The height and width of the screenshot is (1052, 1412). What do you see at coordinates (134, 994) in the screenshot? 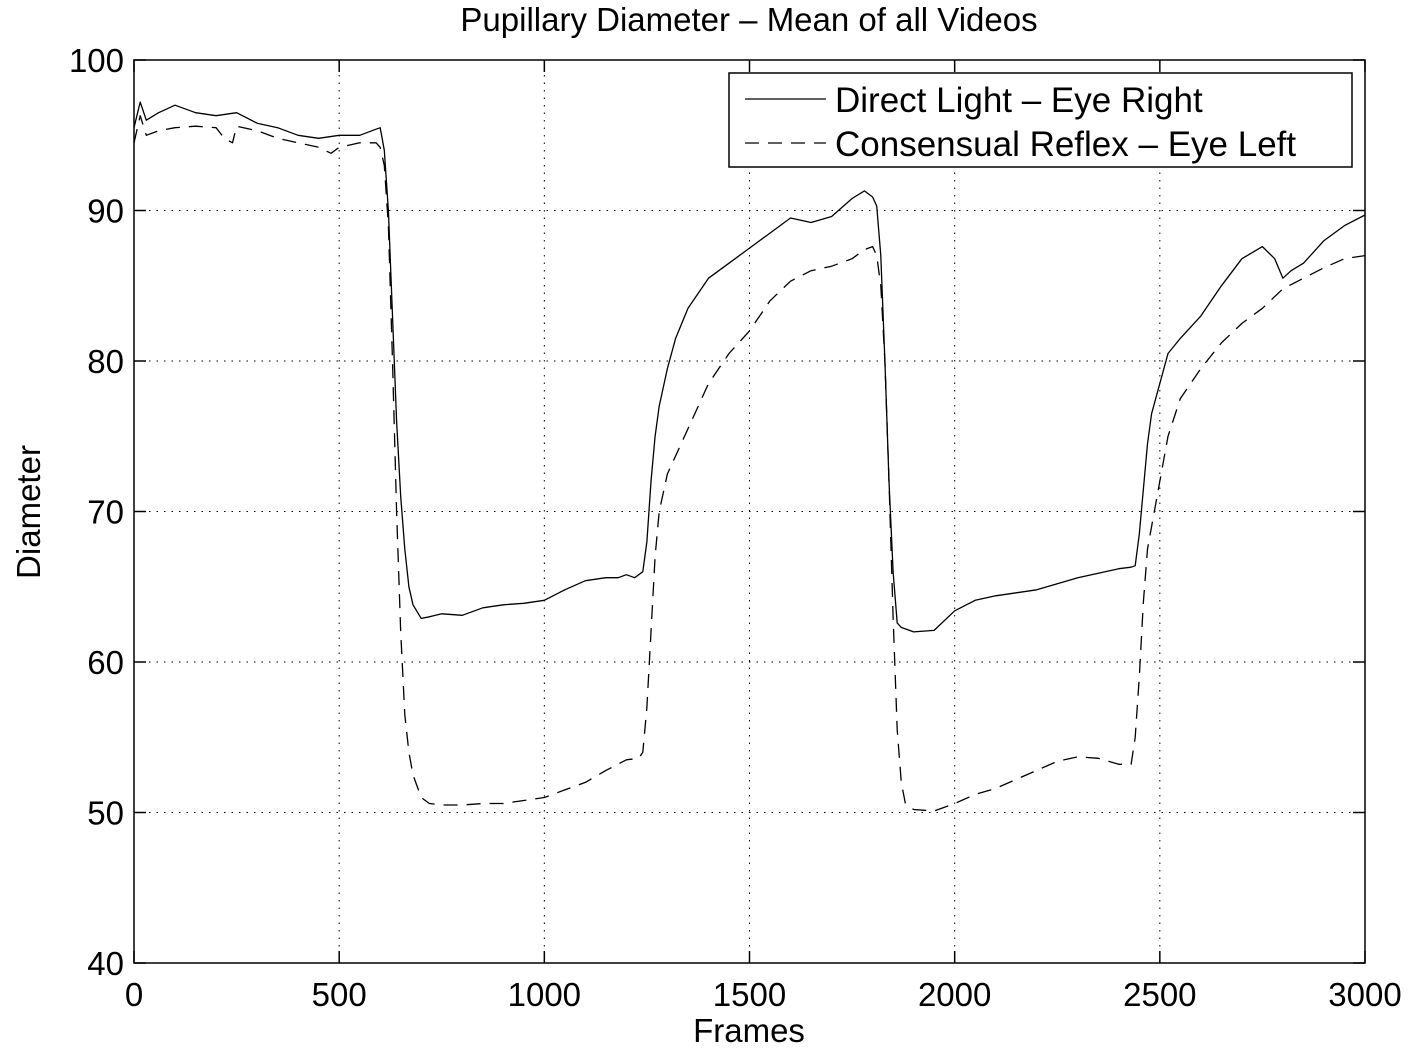
I see `x-tick-label: 0` at bounding box center [134, 994].